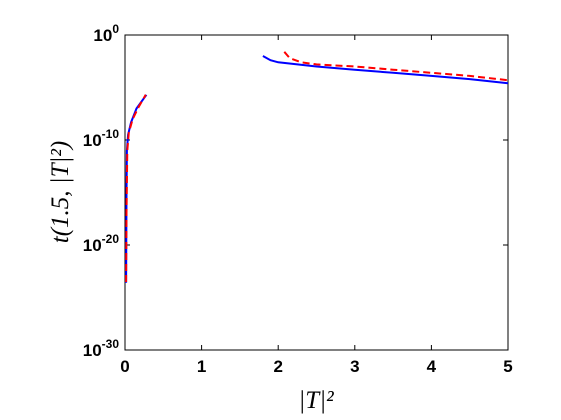  What do you see at coordinates (101, 138) in the screenshot?
I see `y-tick-label: 10-10` at bounding box center [101, 138].